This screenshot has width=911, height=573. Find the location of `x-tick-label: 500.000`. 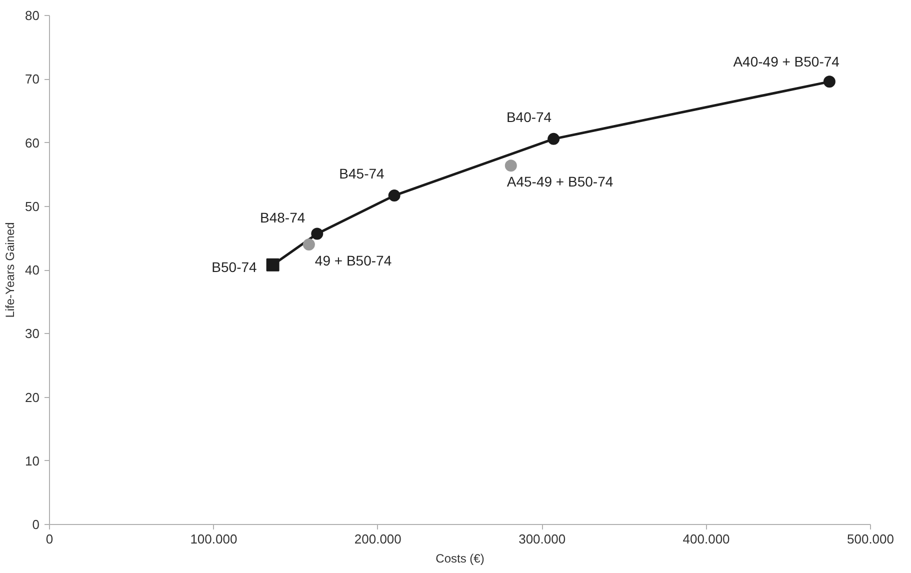

x-tick-label: 500.000 is located at coordinates (870, 539).